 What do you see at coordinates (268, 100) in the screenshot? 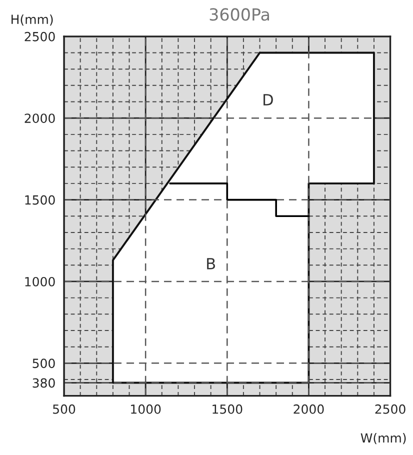
I see `annotation: D` at bounding box center [268, 100].